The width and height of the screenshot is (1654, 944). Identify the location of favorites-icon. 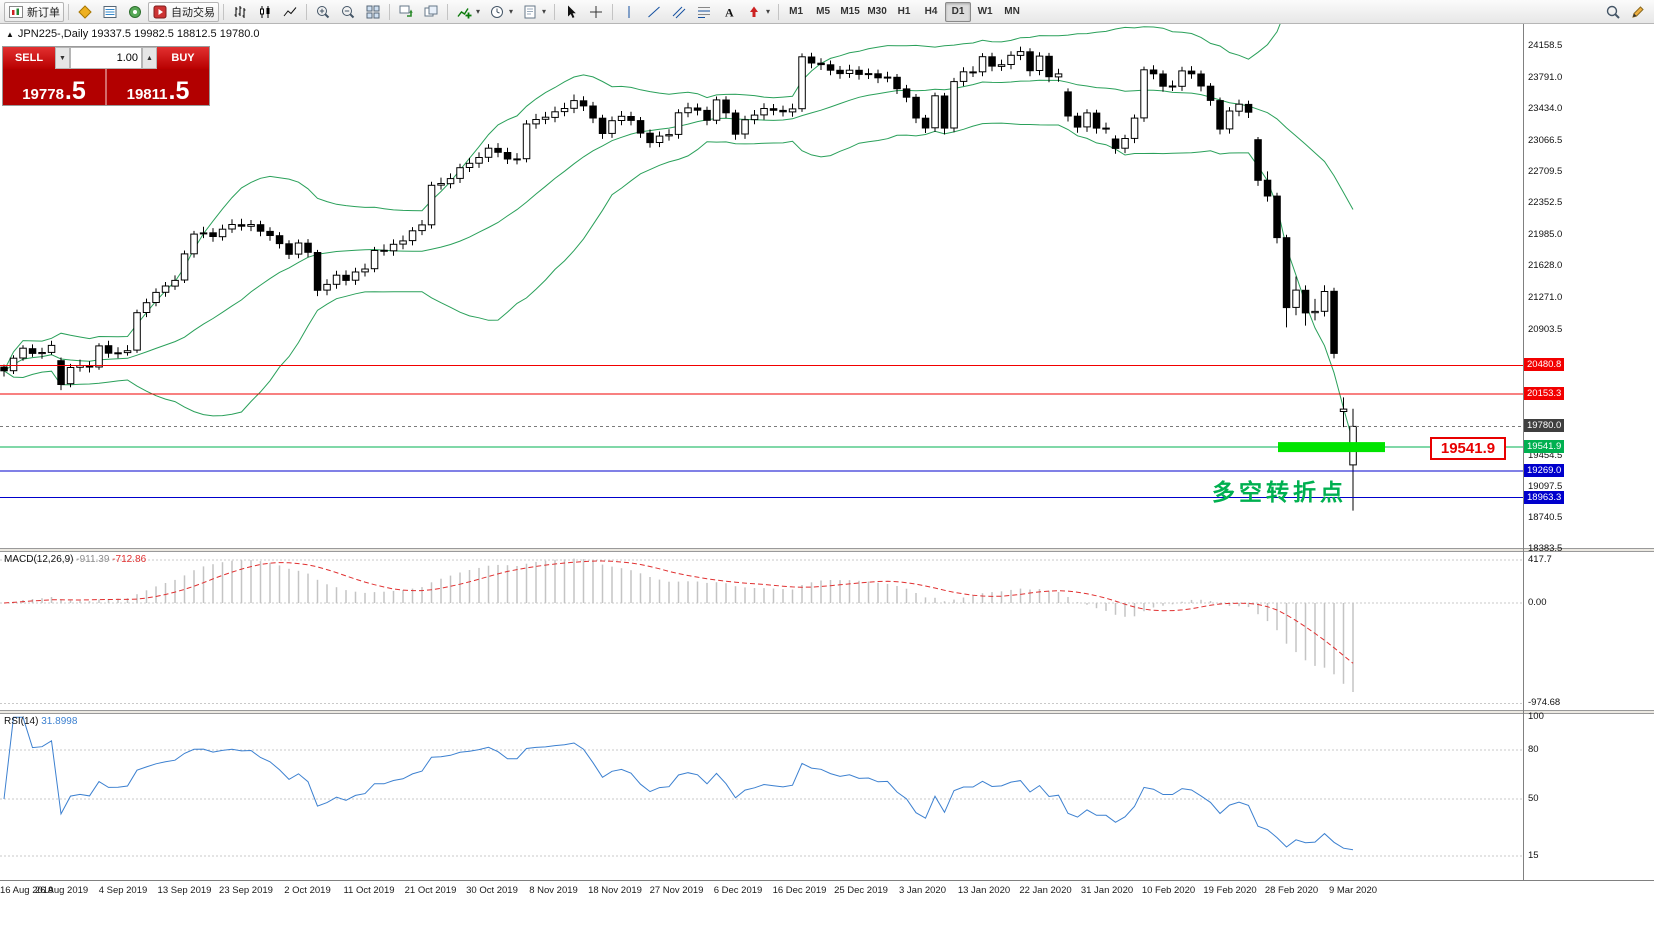
(85, 11).